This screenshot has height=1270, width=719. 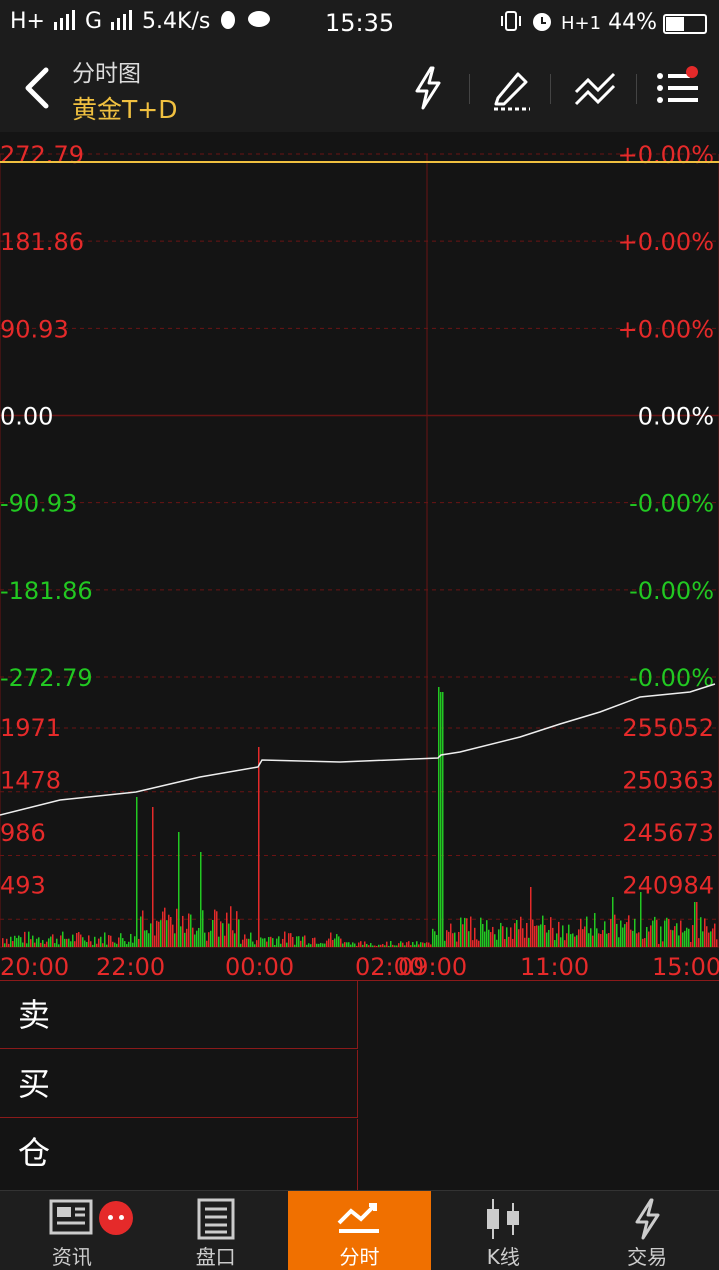 What do you see at coordinates (179, 1015) in the screenshot?
I see `sell-row: 卖` at bounding box center [179, 1015].